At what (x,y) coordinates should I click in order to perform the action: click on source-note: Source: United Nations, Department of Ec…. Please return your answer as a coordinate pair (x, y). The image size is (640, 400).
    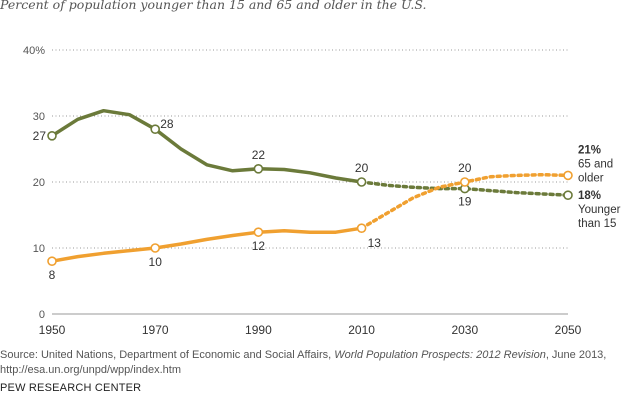
    Looking at the image, I should click on (320, 363).